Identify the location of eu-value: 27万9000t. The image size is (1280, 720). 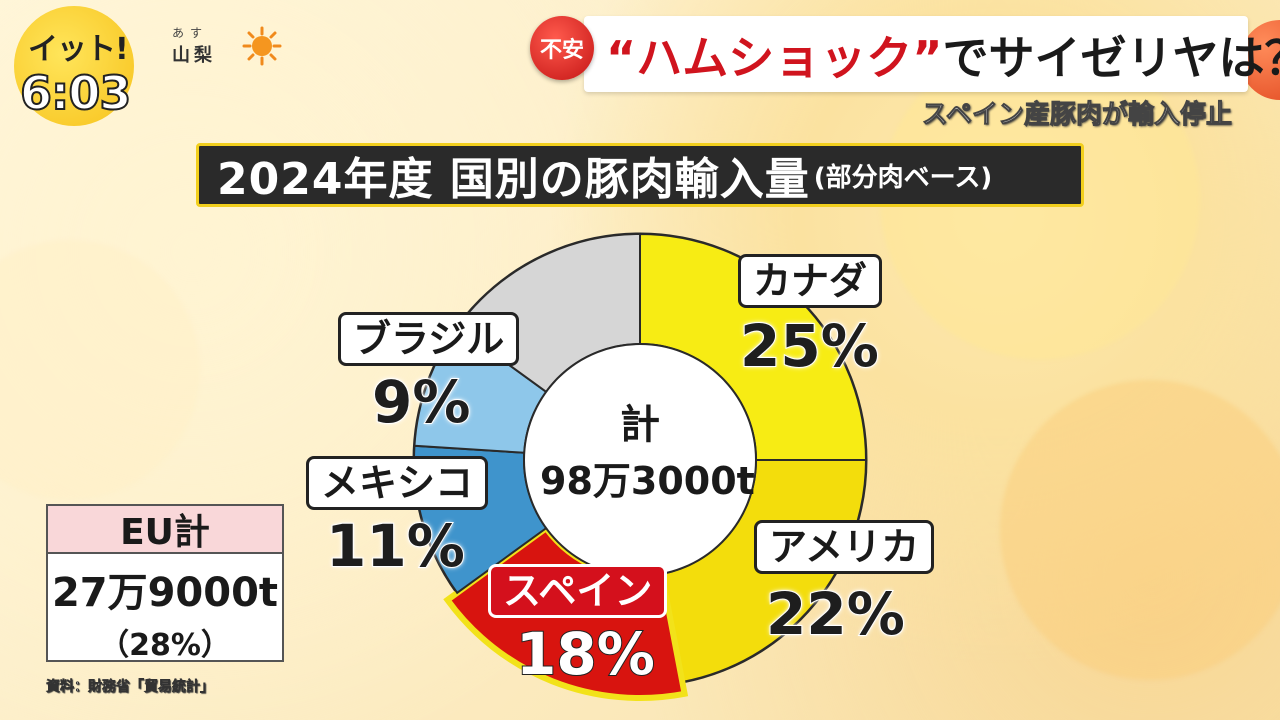
(165, 593).